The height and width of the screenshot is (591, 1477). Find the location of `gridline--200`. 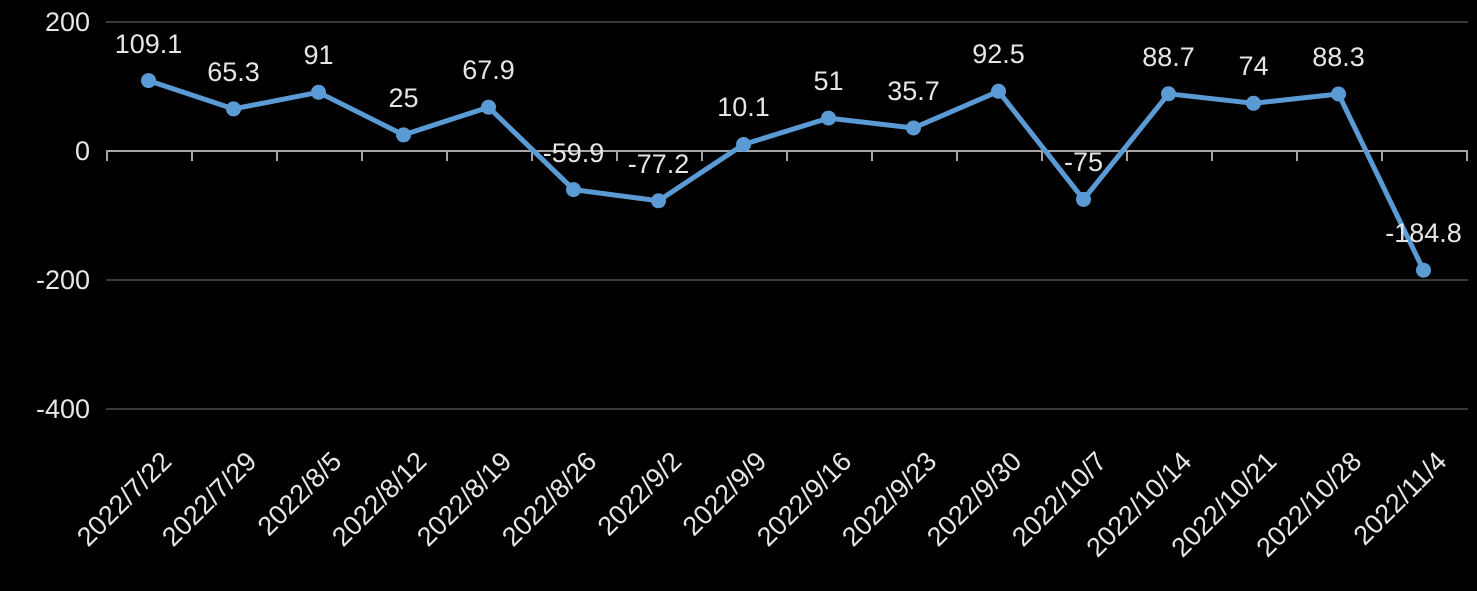

gridline--200 is located at coordinates (787, 280).